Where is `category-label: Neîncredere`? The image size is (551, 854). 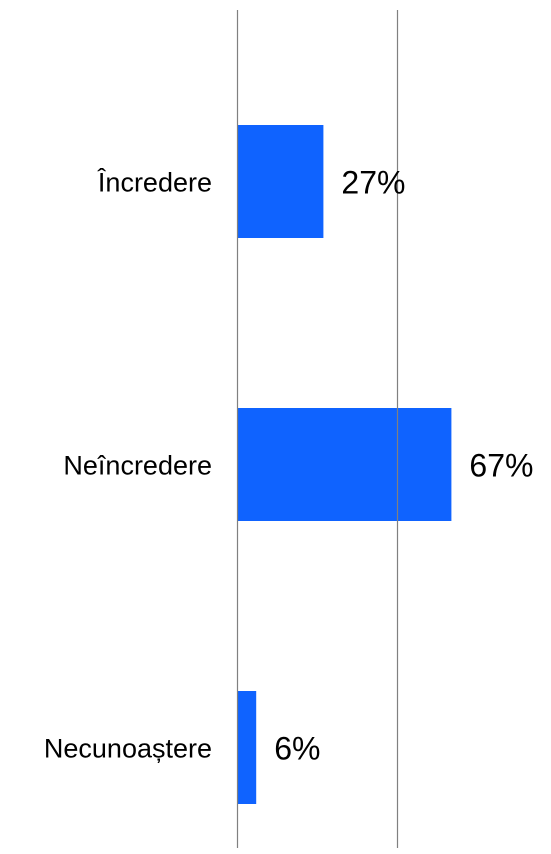
category-label: Neîncredere is located at coordinates (137, 466).